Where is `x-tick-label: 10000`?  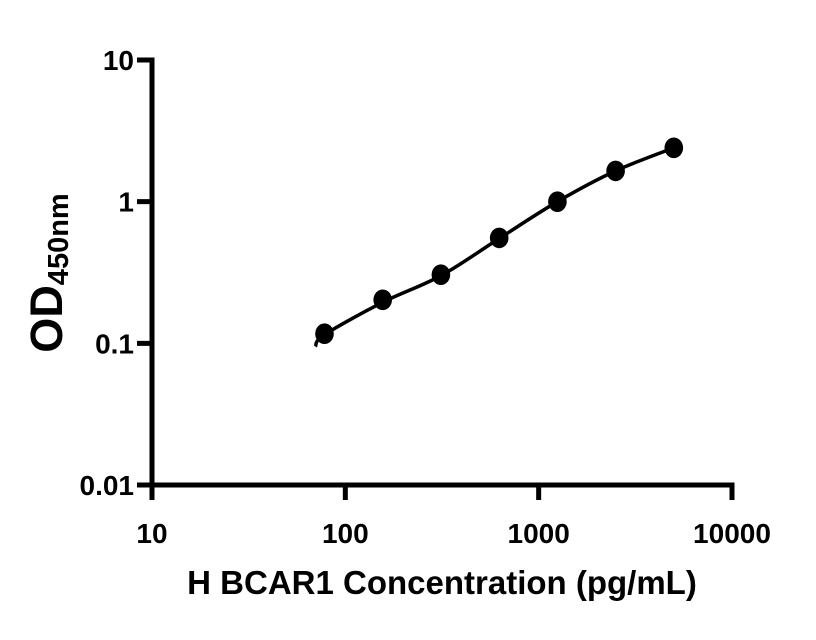
x-tick-label: 10000 is located at coordinates (732, 533).